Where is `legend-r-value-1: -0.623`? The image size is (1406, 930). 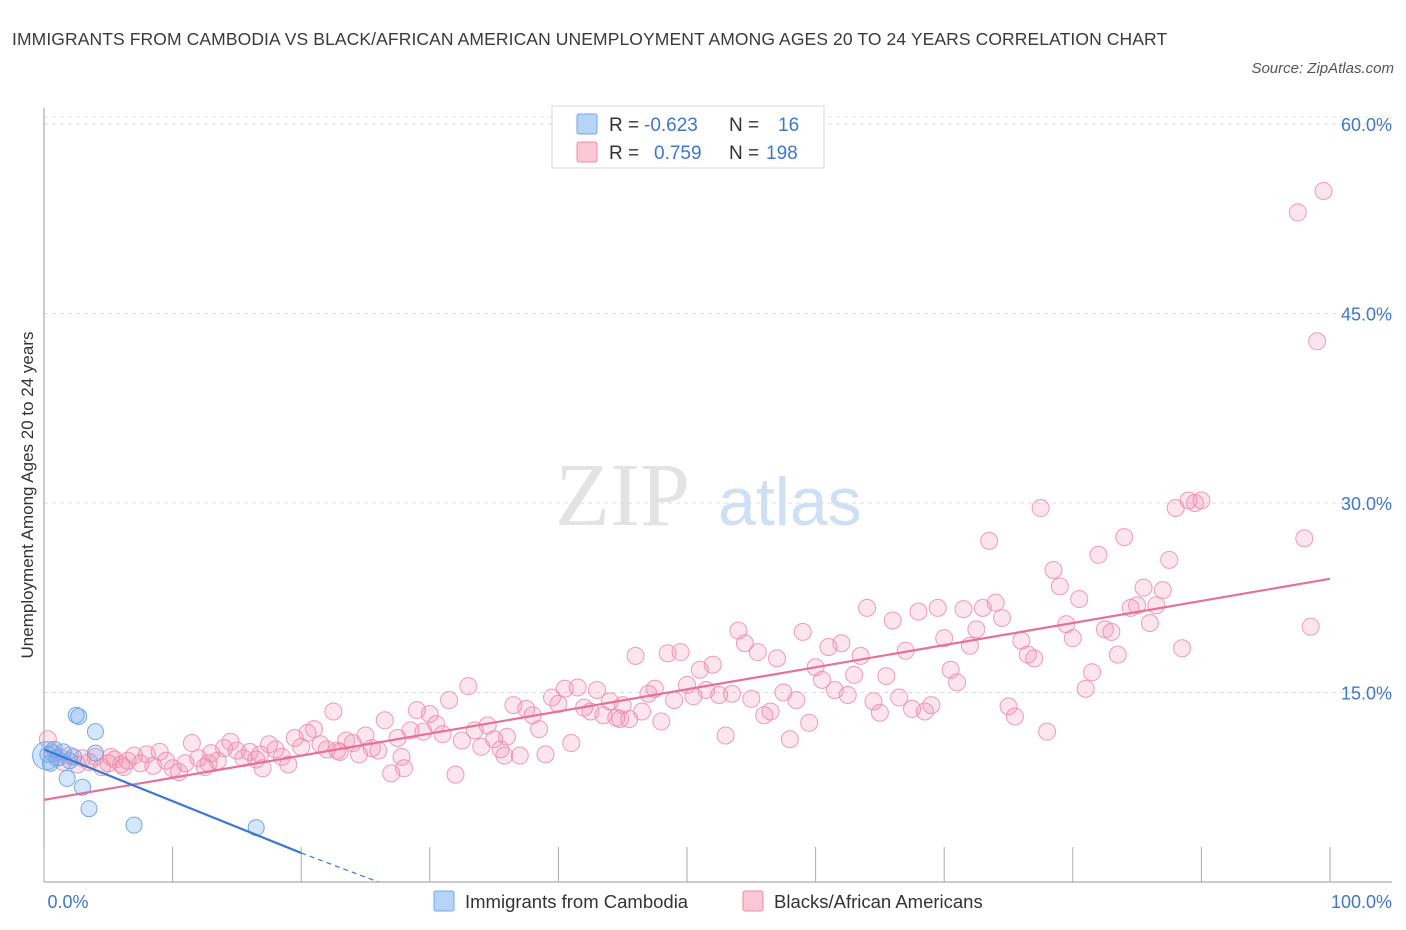 legend-r-value-1: -0.623 is located at coordinates (671, 125).